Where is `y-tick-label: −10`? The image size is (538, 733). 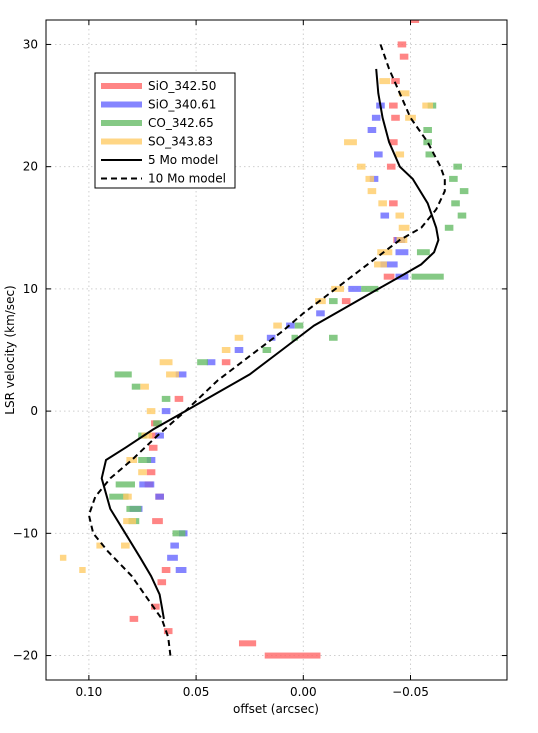
y-tick-label: −10 is located at coordinates (25, 533).